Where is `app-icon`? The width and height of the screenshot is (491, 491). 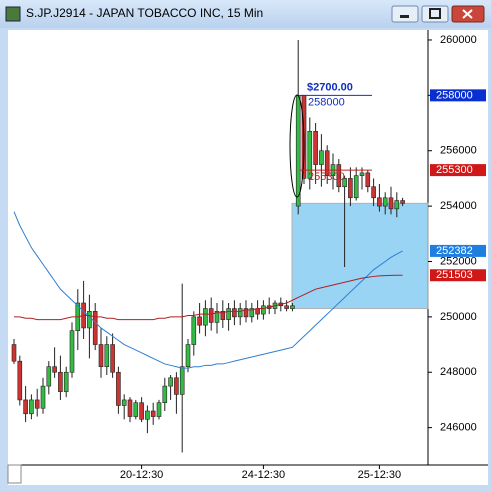
app-icon is located at coordinates (13, 14).